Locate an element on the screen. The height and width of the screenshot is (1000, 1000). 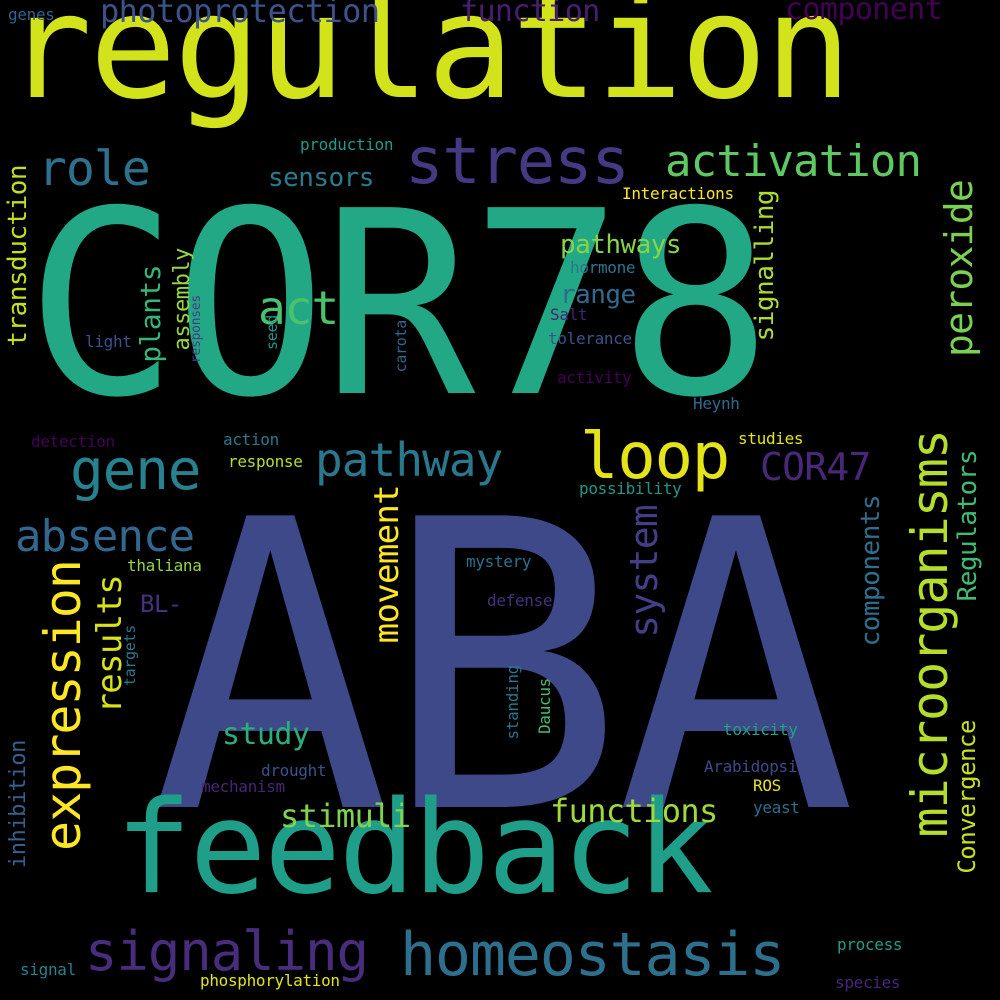
word-gene: gene is located at coordinates (136, 470).